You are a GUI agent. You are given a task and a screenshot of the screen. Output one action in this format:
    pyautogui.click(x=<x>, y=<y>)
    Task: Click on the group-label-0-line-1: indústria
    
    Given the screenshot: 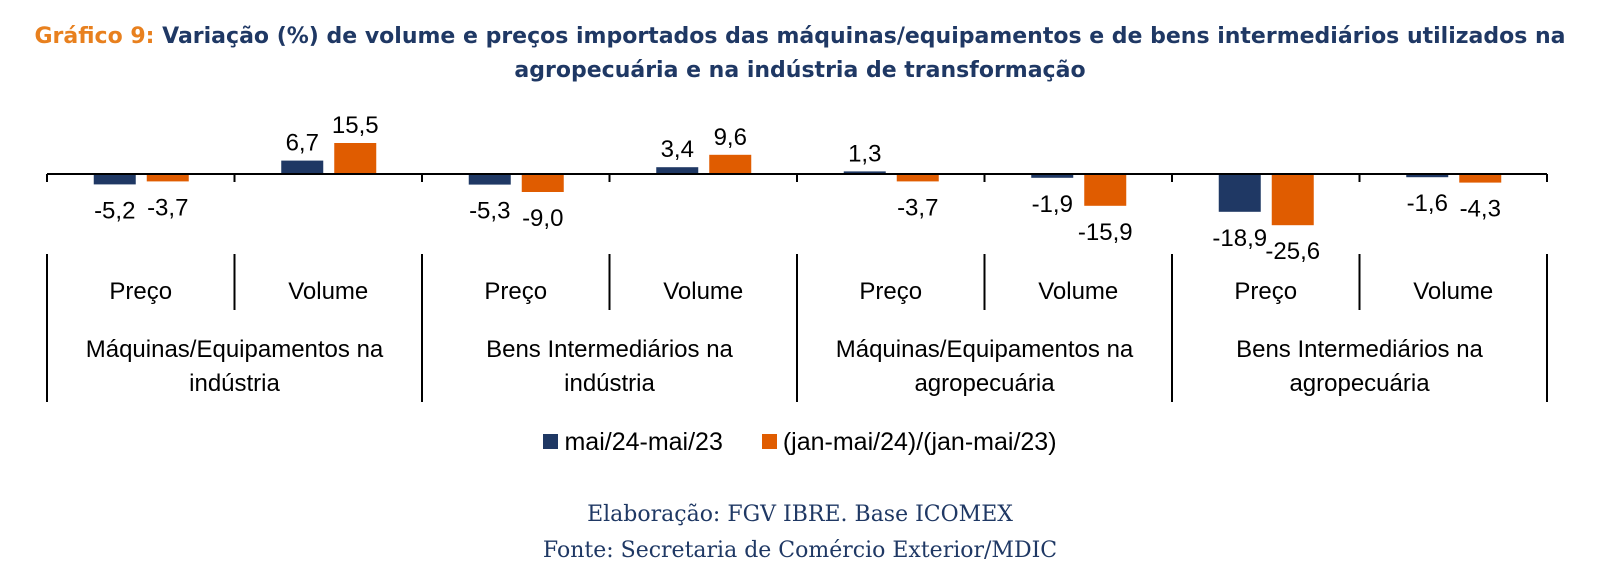 What is the action you would take?
    pyautogui.click(x=234, y=383)
    